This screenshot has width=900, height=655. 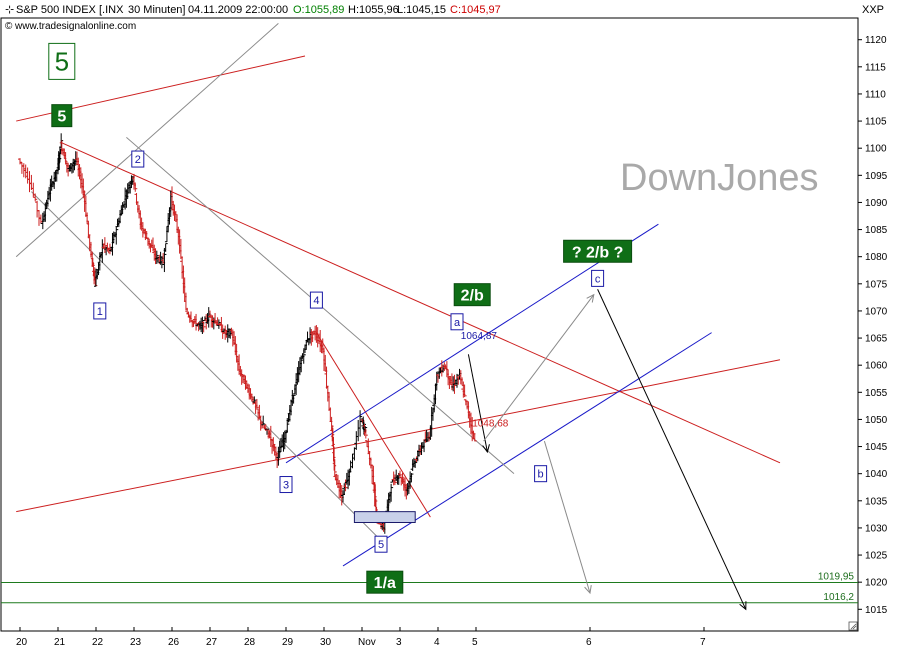 I want to click on y-tick-label: 1110, so click(x=875, y=94).